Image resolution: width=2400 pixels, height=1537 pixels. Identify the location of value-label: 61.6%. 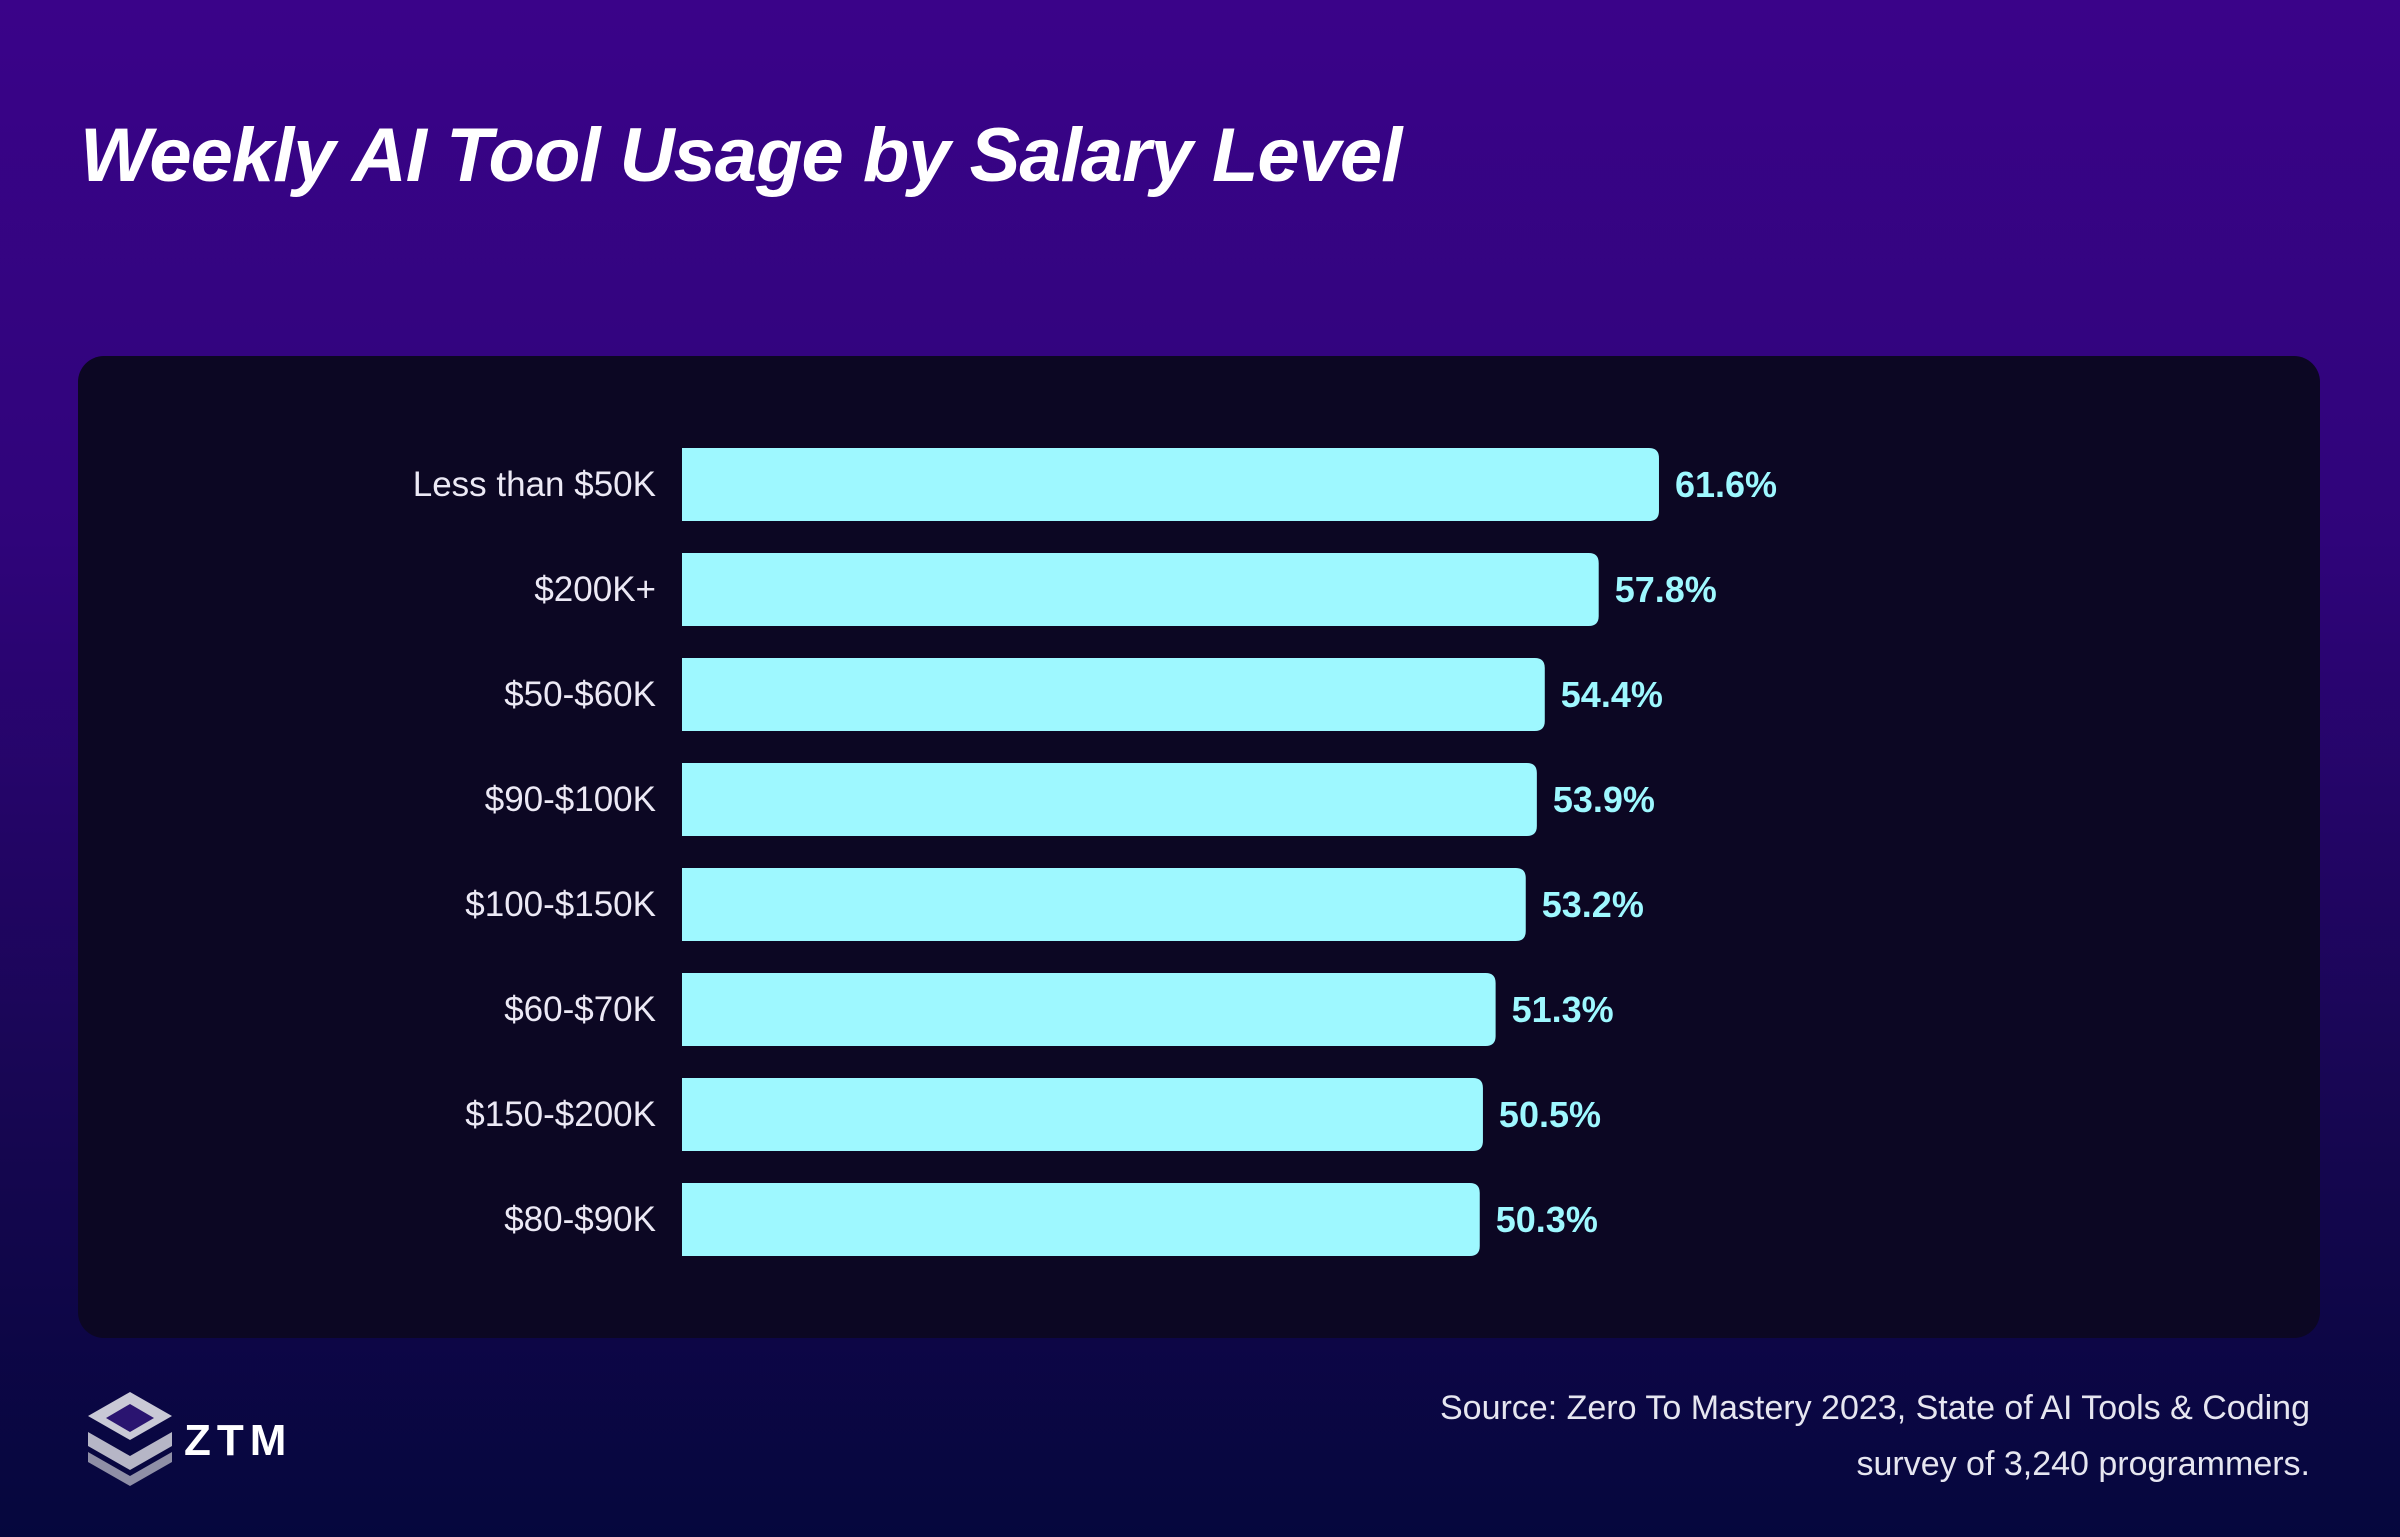
(1726, 484).